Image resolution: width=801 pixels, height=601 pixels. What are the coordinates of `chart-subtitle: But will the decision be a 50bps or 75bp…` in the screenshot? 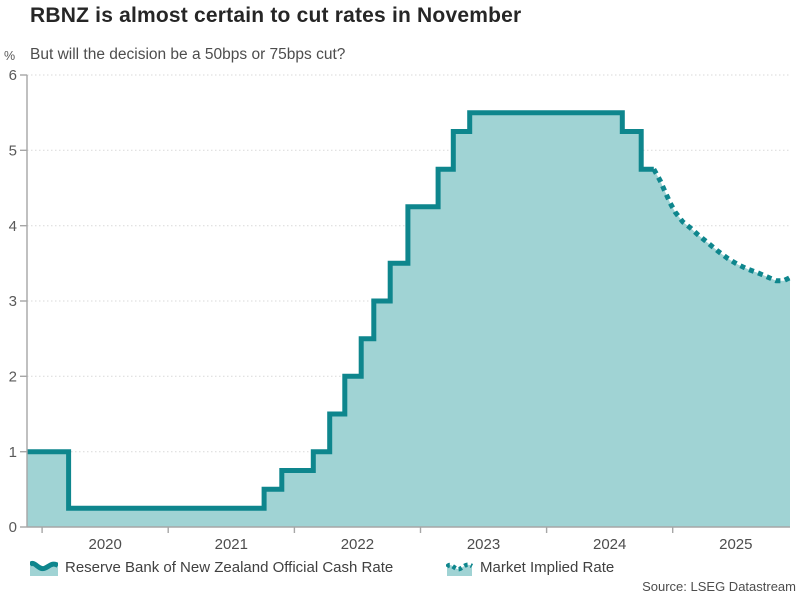 It's located at (188, 54).